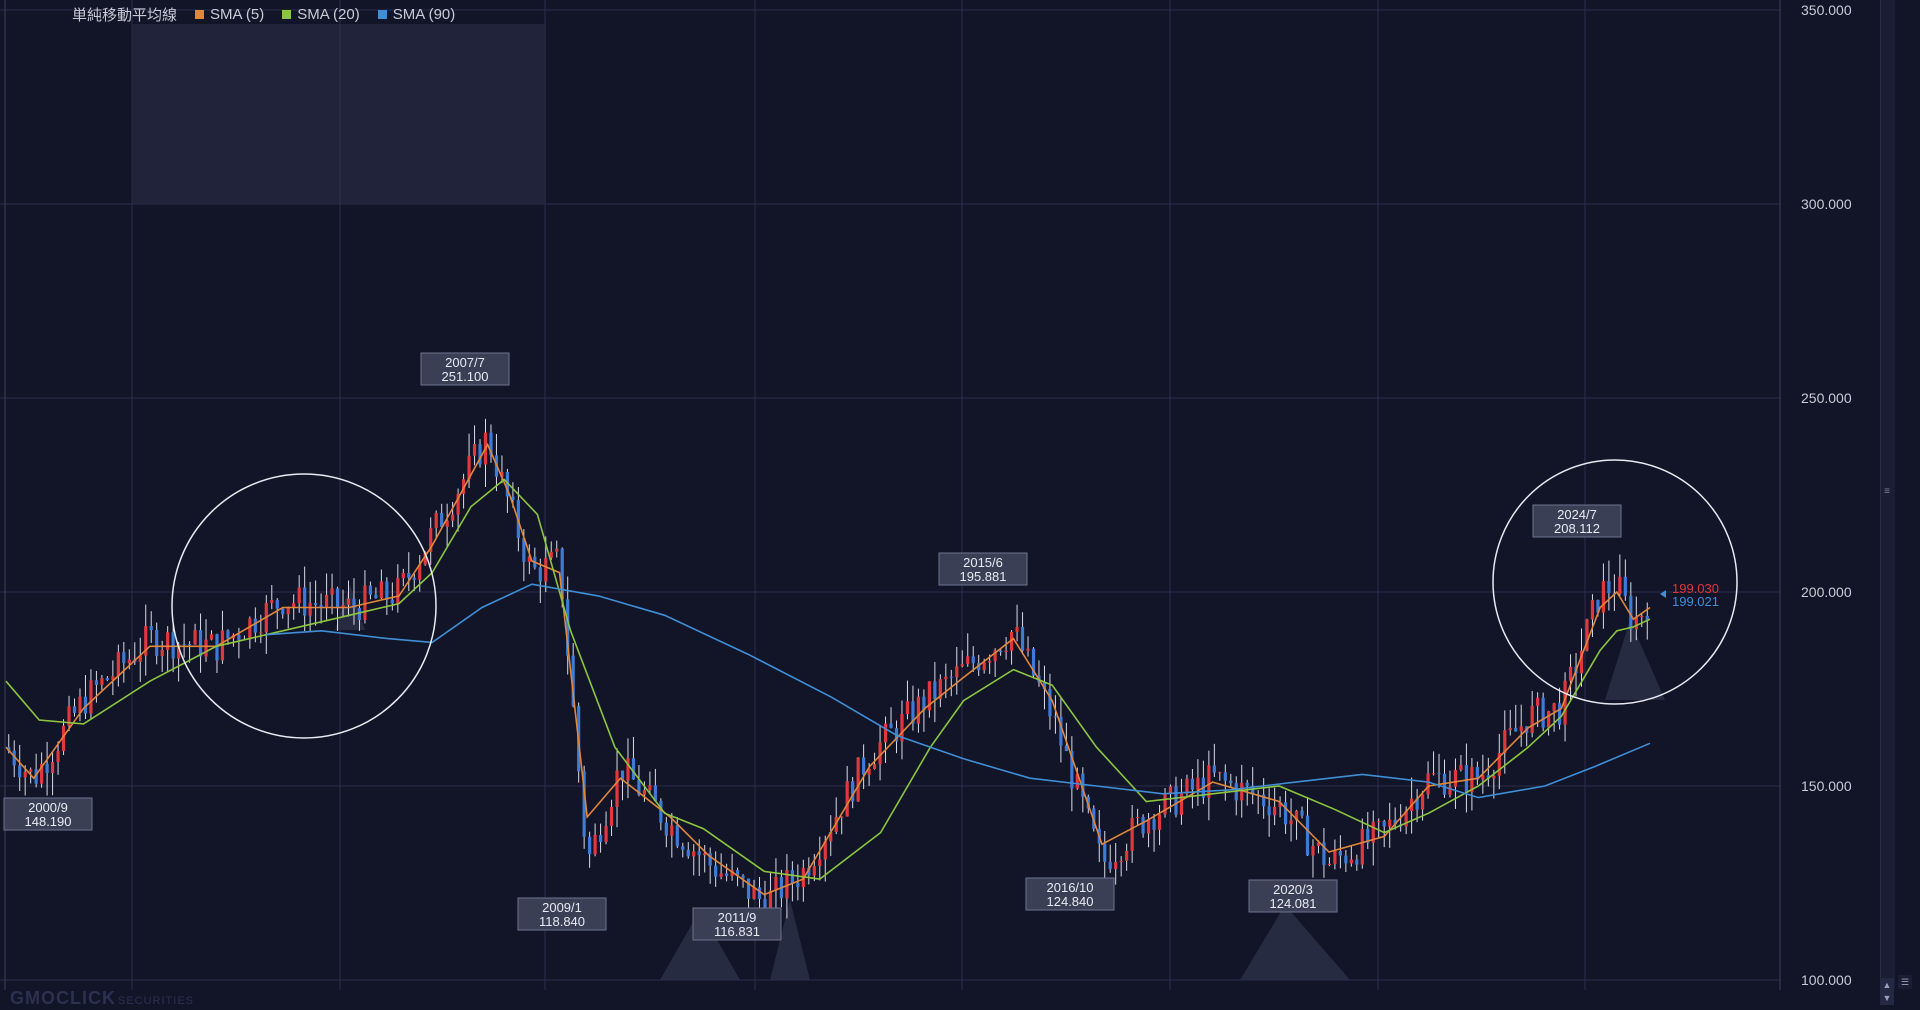 The image size is (1920, 1010). What do you see at coordinates (1887, 491) in the screenshot?
I see `scrollbar-grip-icon: ≡` at bounding box center [1887, 491].